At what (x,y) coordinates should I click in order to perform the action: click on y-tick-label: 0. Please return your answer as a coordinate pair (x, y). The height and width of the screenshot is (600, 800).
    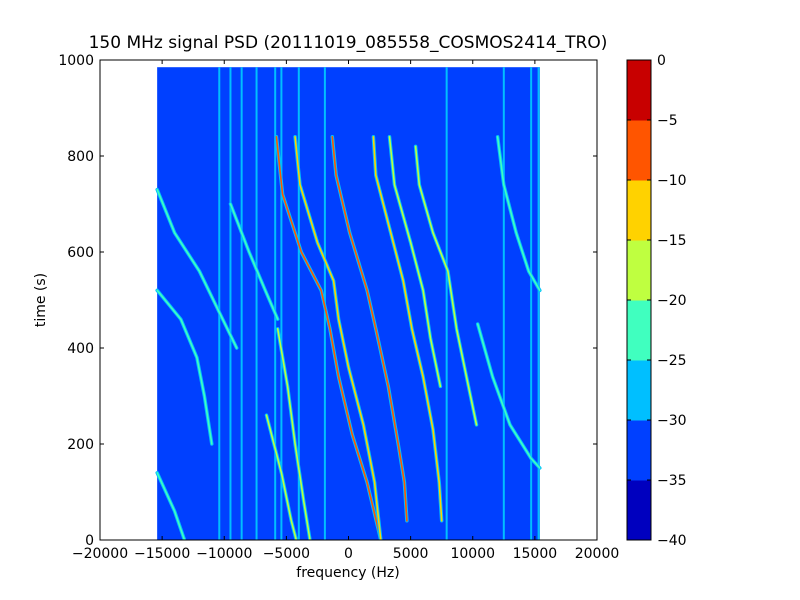
    Looking at the image, I should click on (89, 541).